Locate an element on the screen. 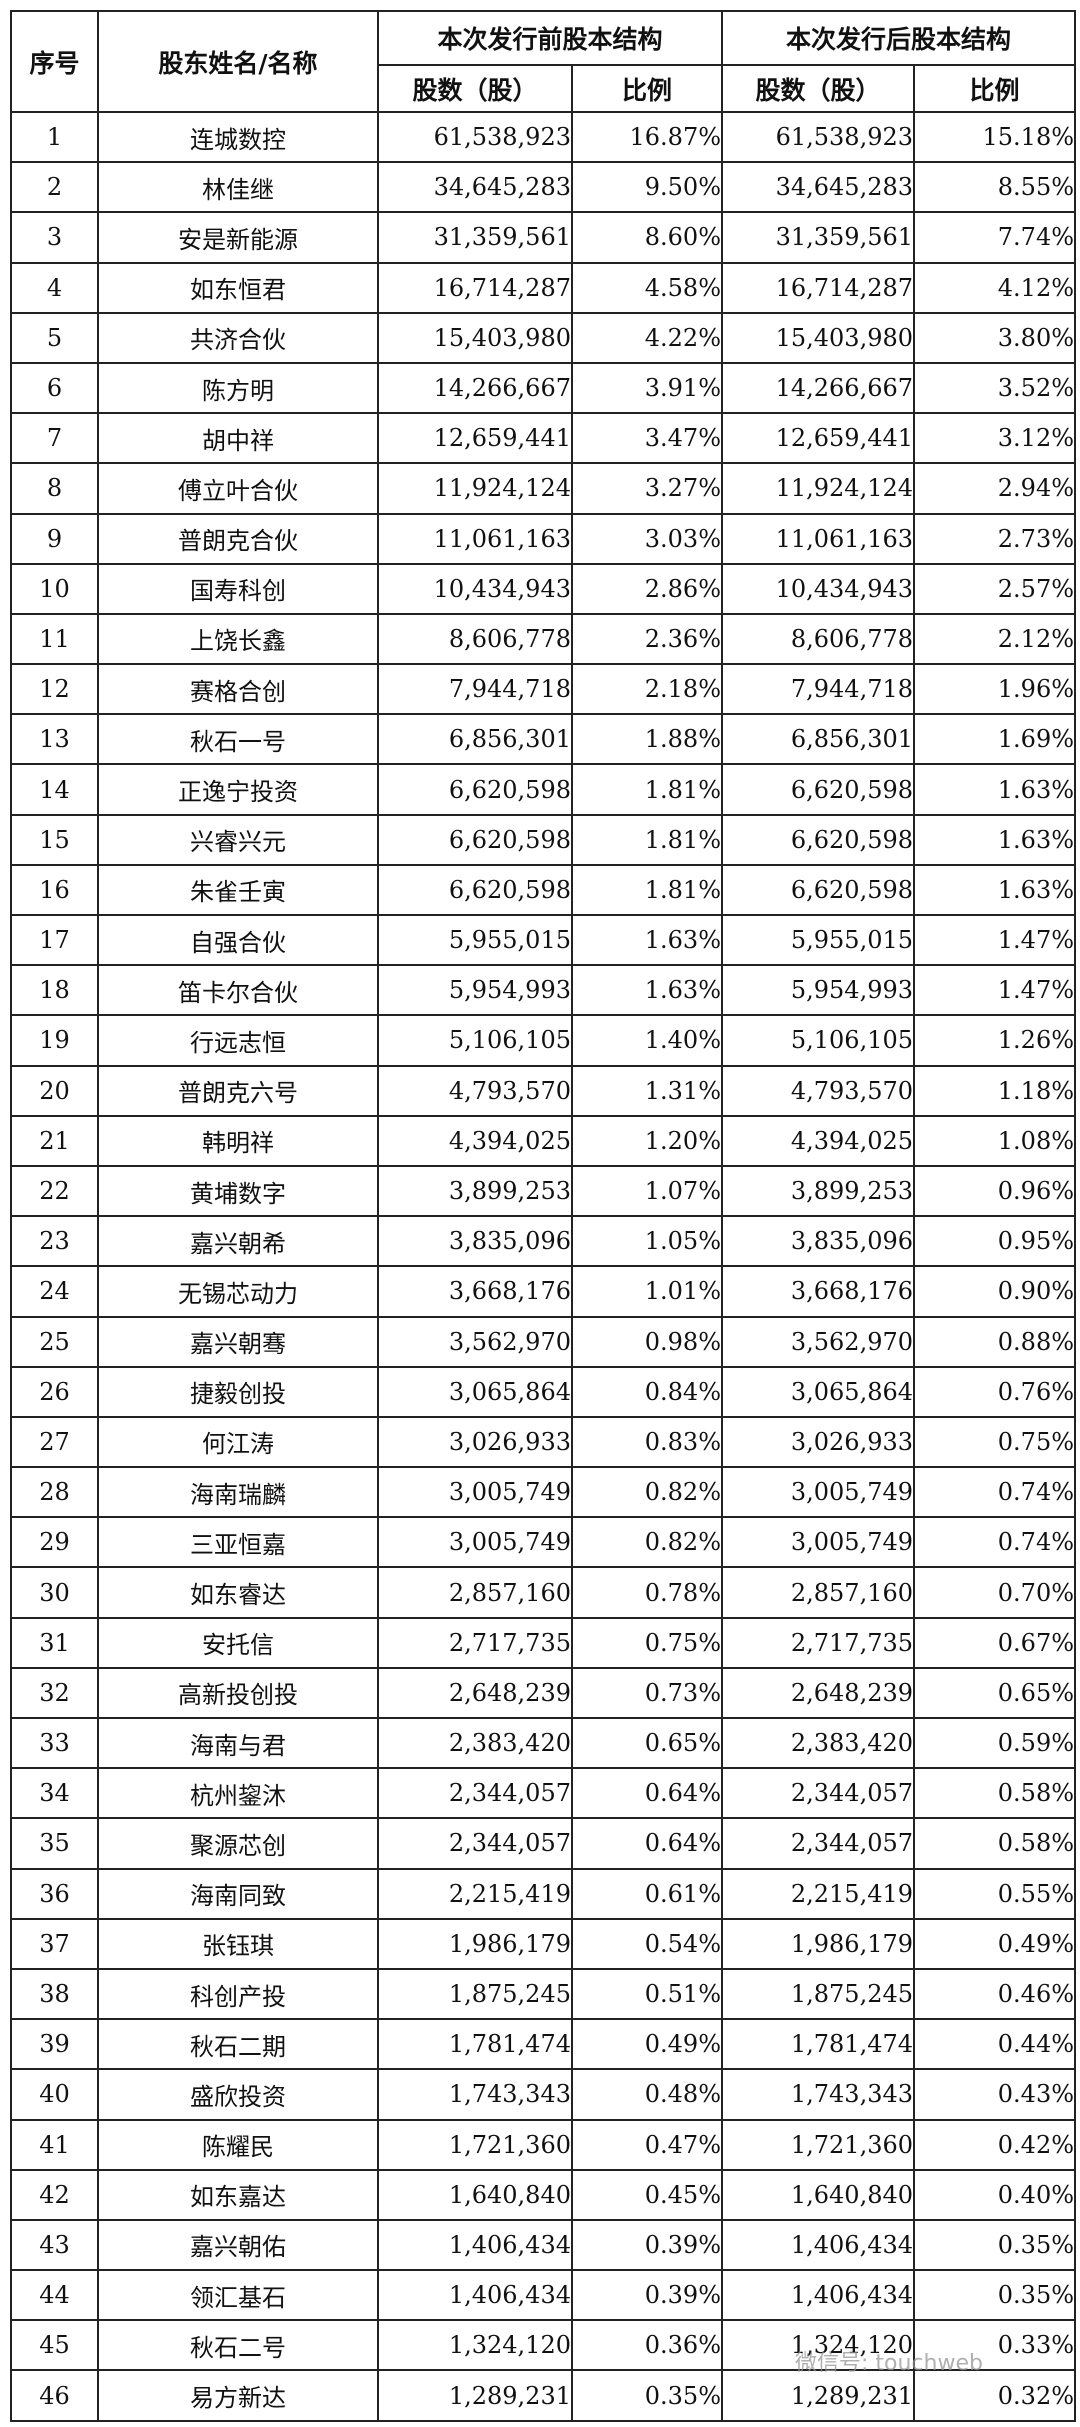 This screenshot has width=1080, height=2427. cell-pre-ratio: 0.84% is located at coordinates (647, 1391).